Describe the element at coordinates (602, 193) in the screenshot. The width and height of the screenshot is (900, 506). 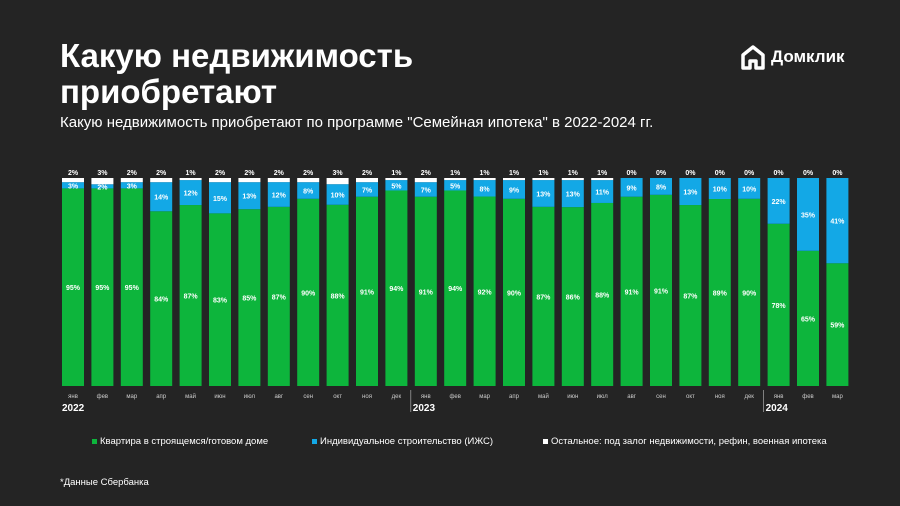
I see `data-label: 11%` at that location.